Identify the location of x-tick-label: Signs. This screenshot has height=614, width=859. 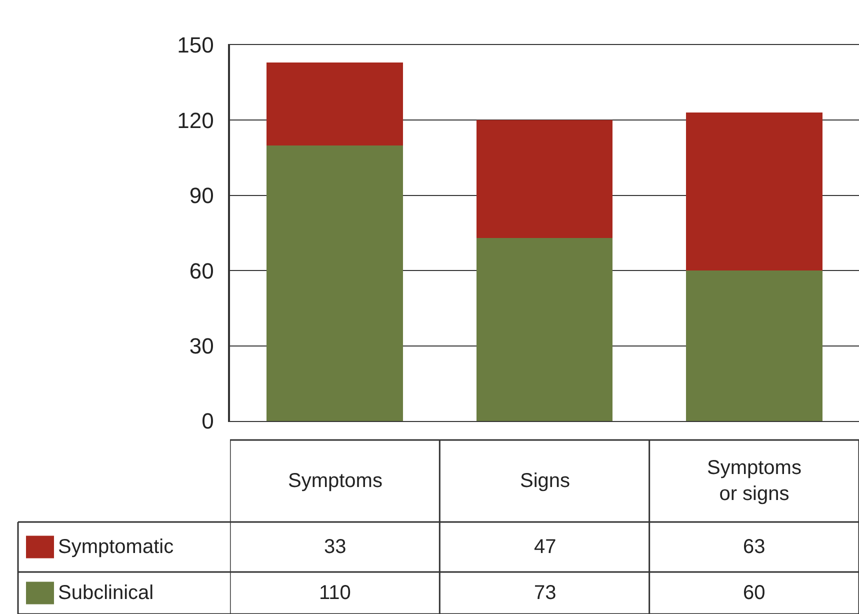
(545, 481).